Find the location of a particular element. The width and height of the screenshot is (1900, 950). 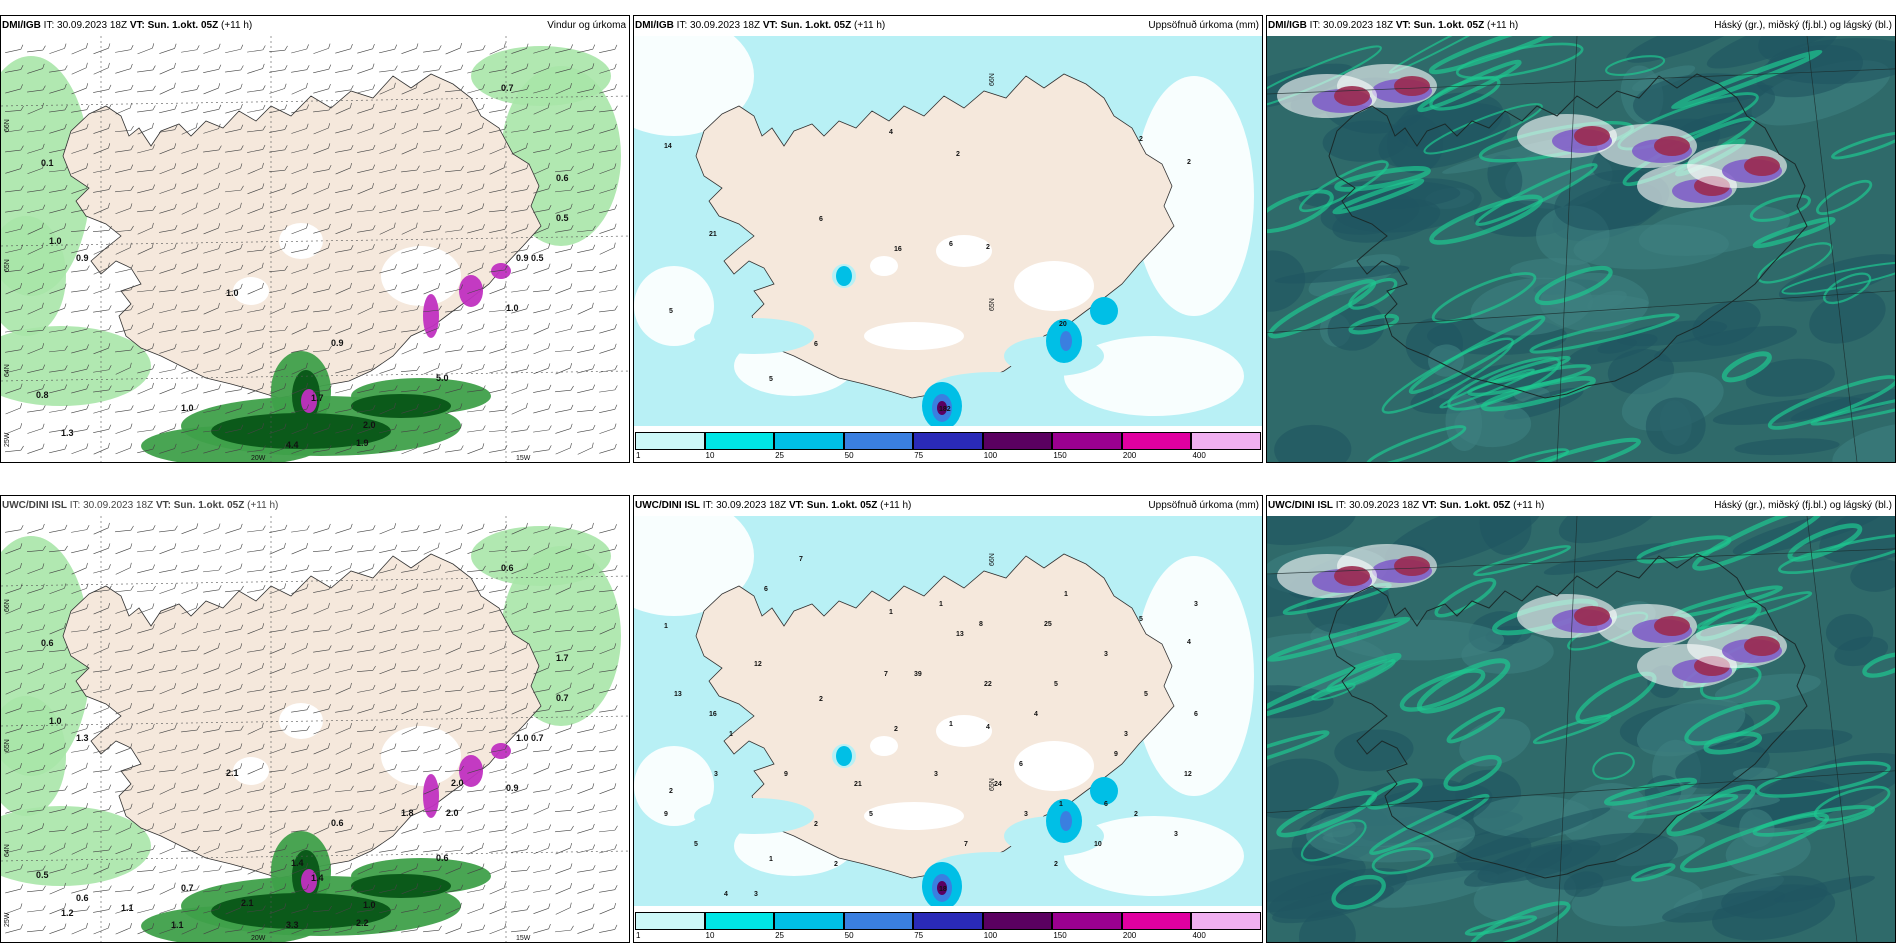

iceland-coastline is located at coordinates (1568, 236).